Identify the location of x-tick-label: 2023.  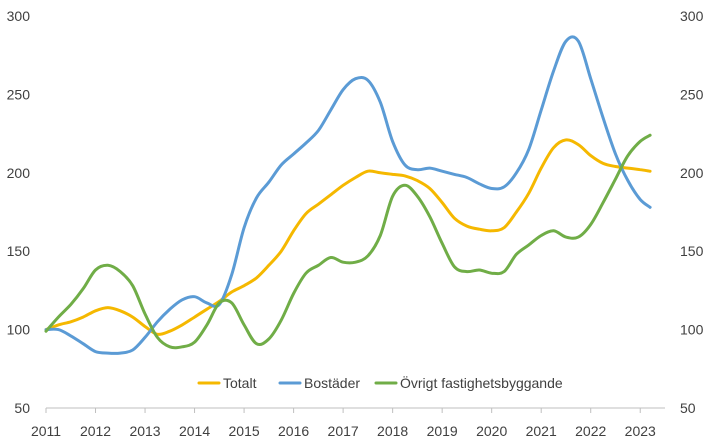
(640, 431).